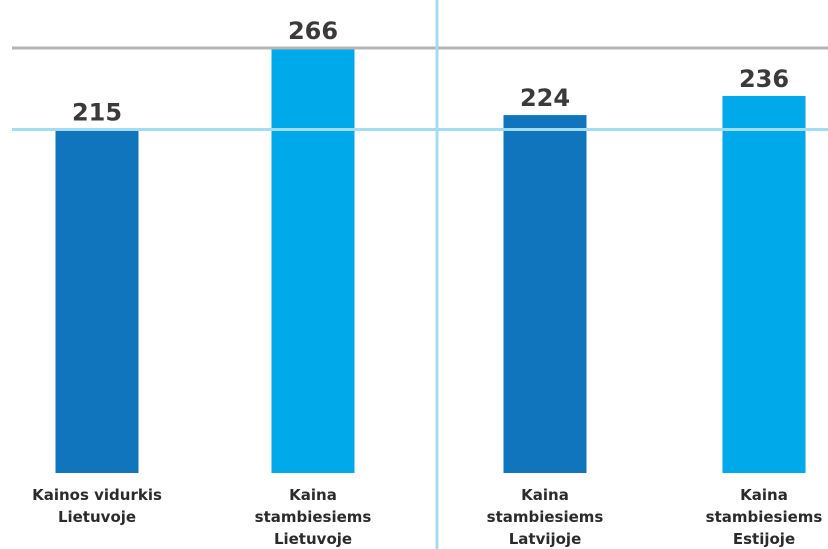 The width and height of the screenshot is (828, 549). Describe the element at coordinates (764, 517) in the screenshot. I see `category-label-4: Kaina stambiesiems Estijoje` at that location.